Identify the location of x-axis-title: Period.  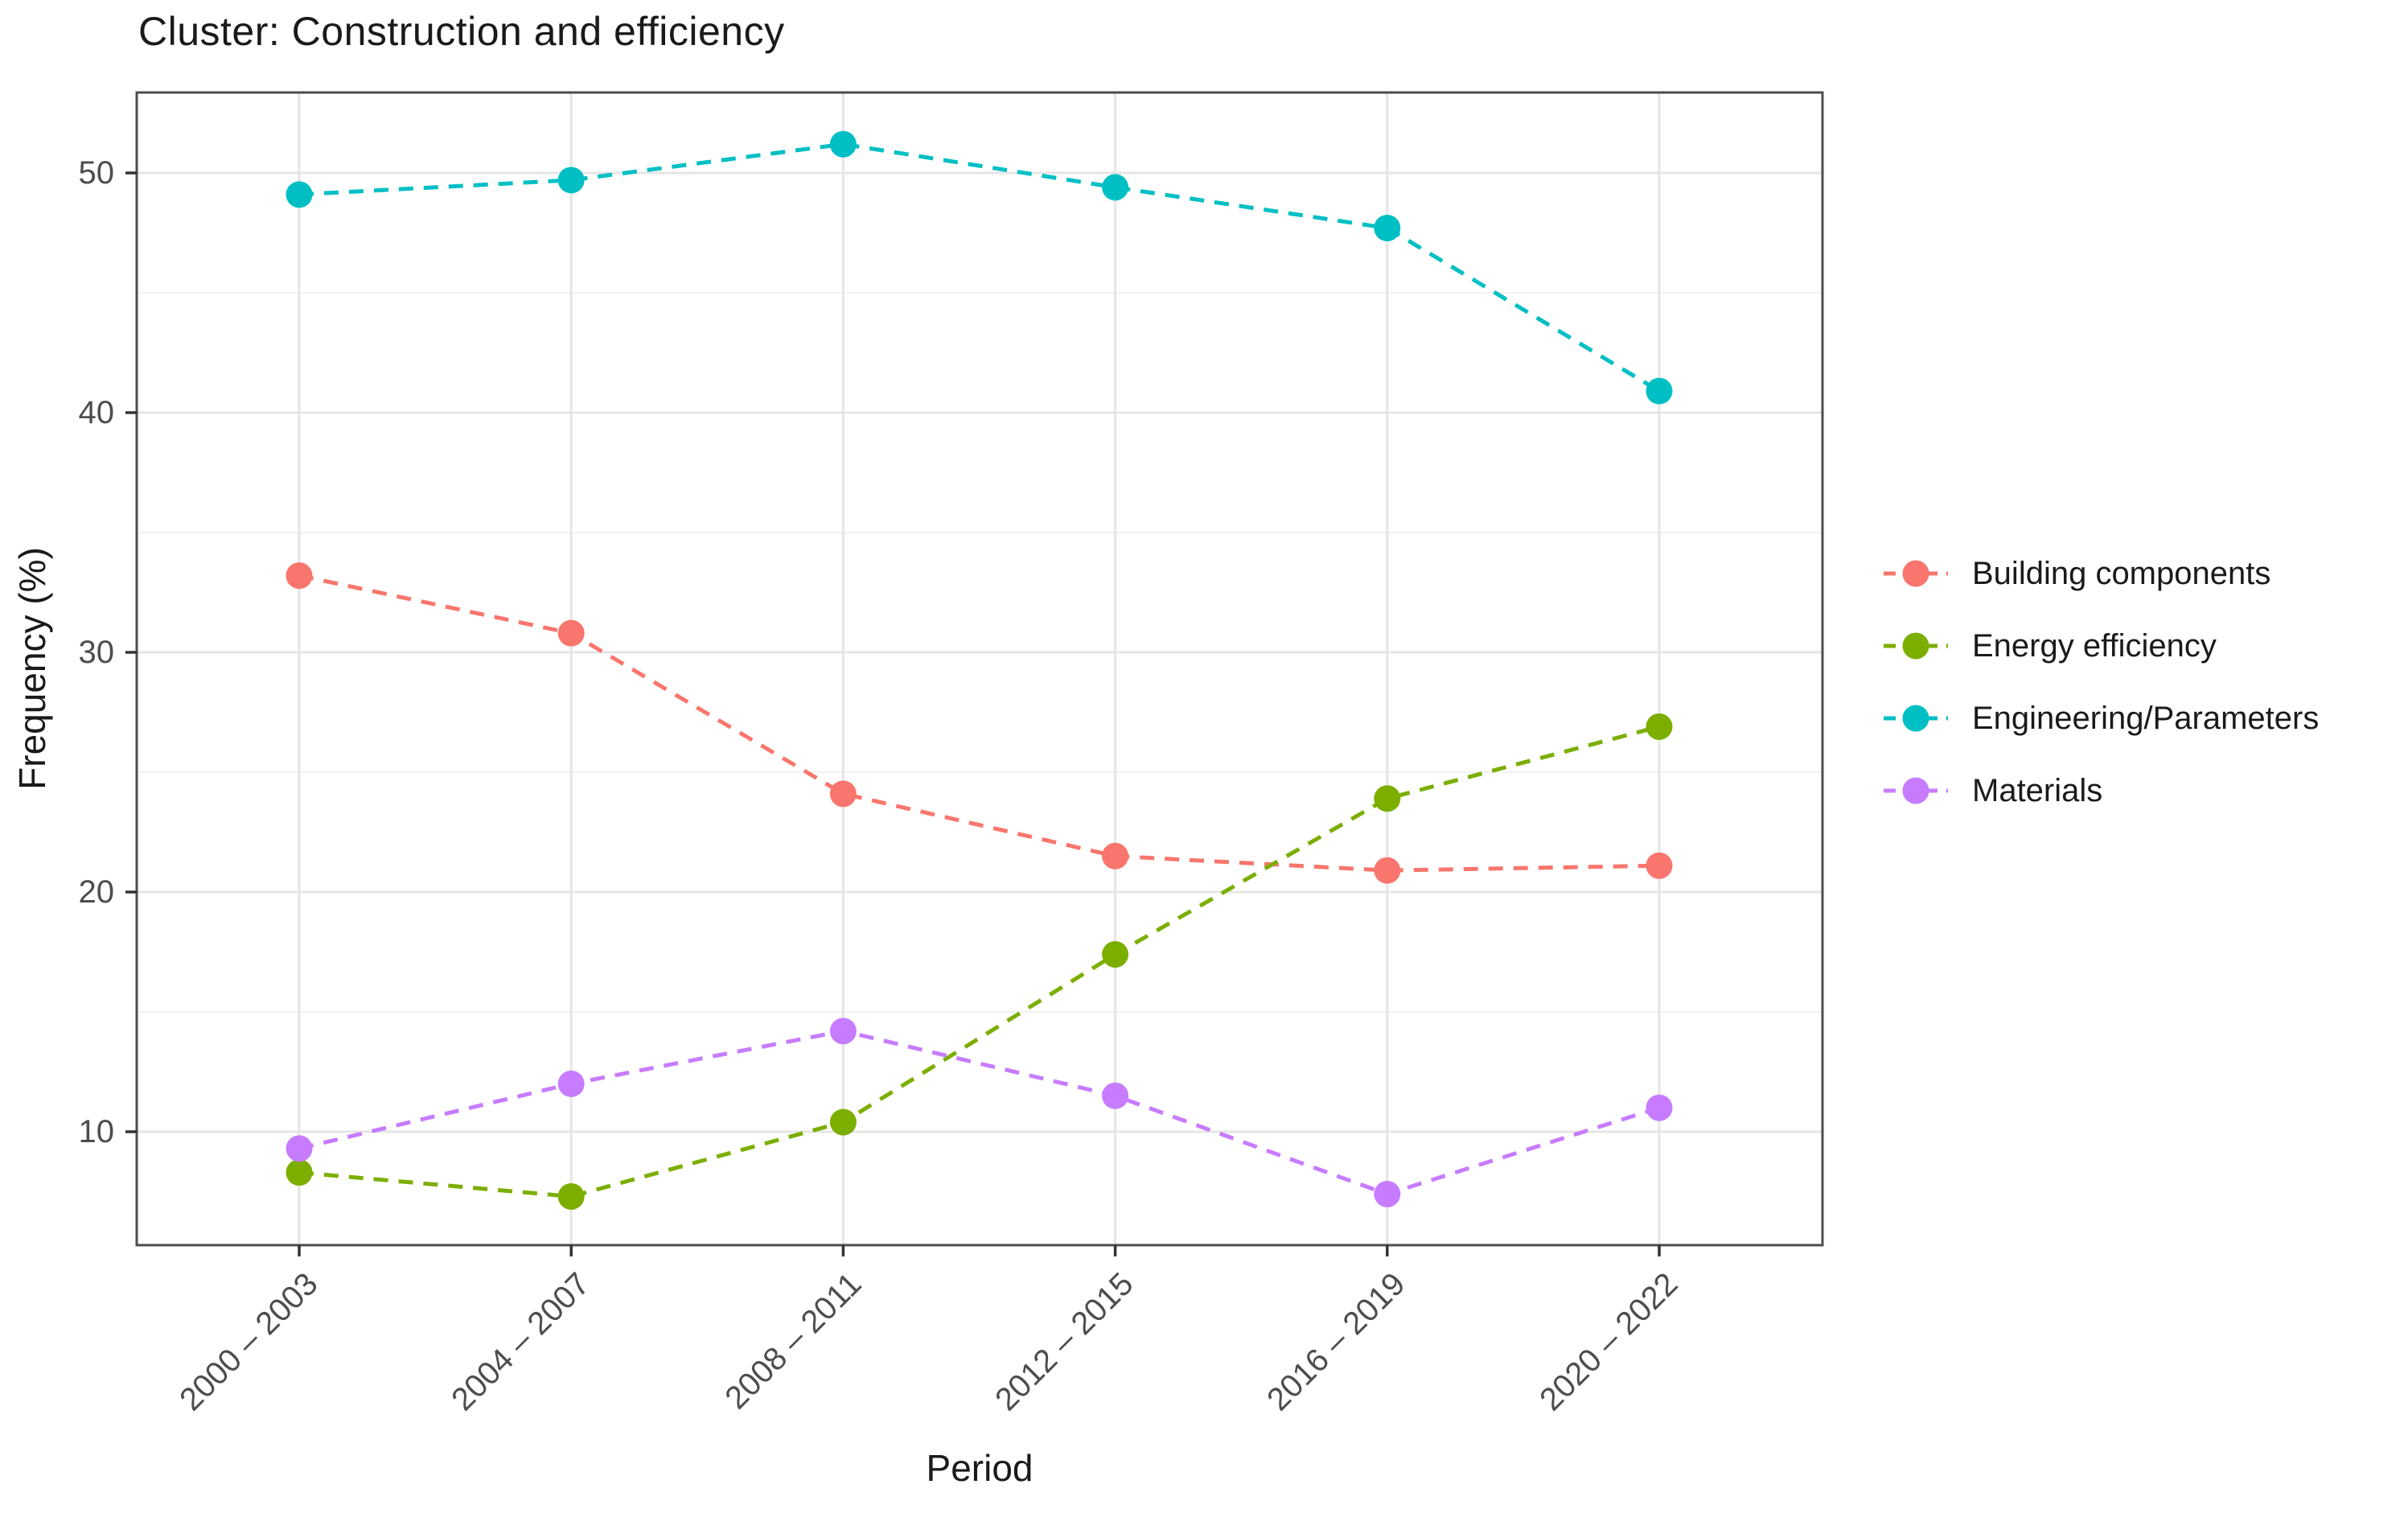
(979, 1468).